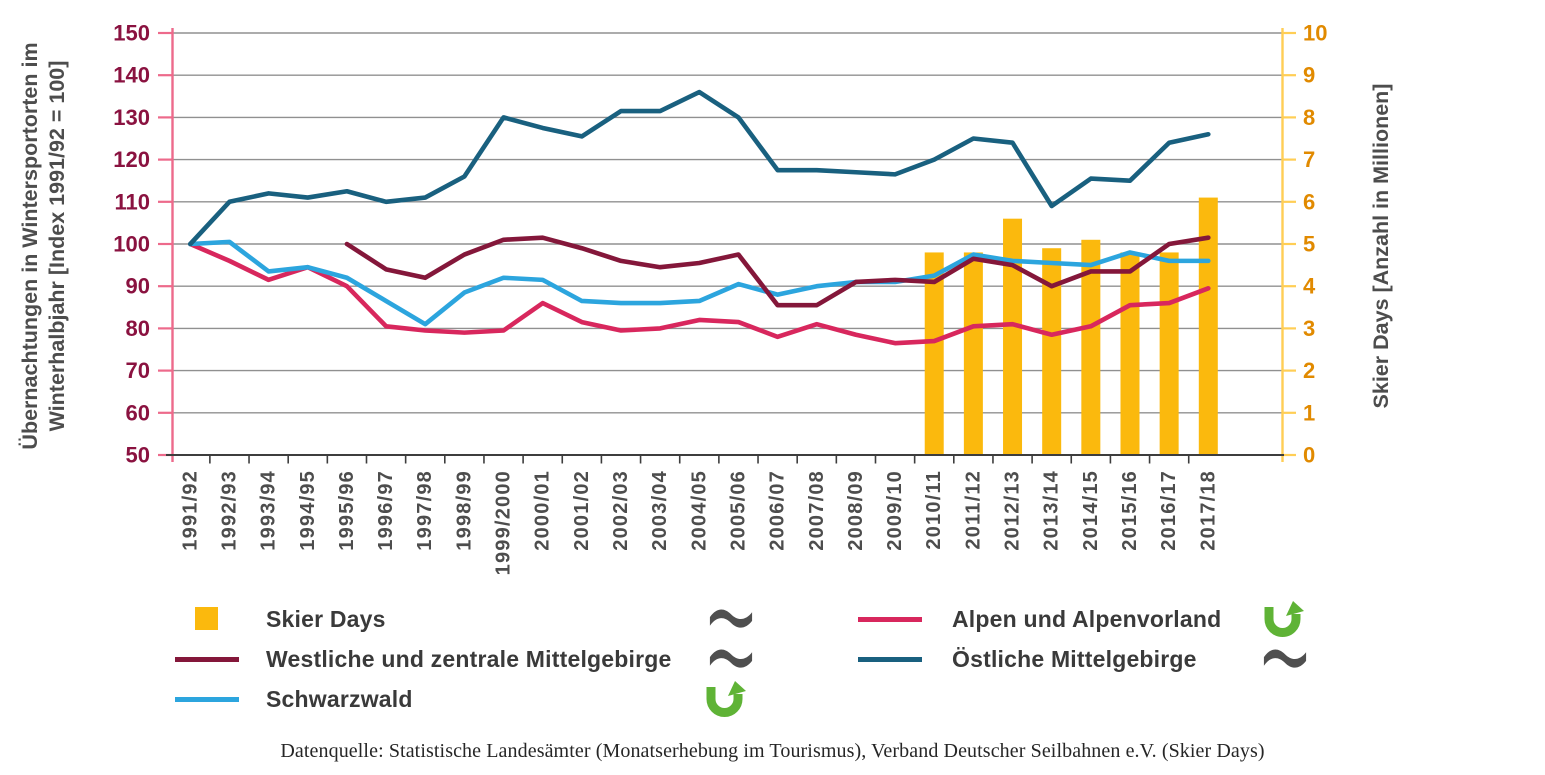 Image resolution: width=1545 pixels, height=775 pixels. I want to click on right-axis-tick-label: 7, so click(1309, 159).